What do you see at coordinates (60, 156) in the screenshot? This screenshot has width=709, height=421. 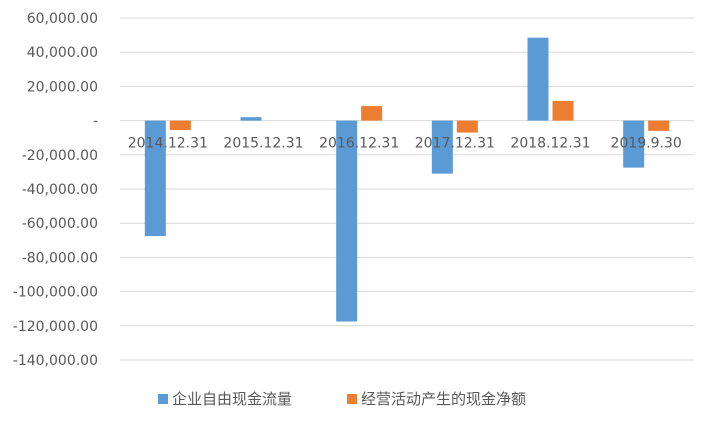 I see `y-tick-label: -20,000.00` at bounding box center [60, 156].